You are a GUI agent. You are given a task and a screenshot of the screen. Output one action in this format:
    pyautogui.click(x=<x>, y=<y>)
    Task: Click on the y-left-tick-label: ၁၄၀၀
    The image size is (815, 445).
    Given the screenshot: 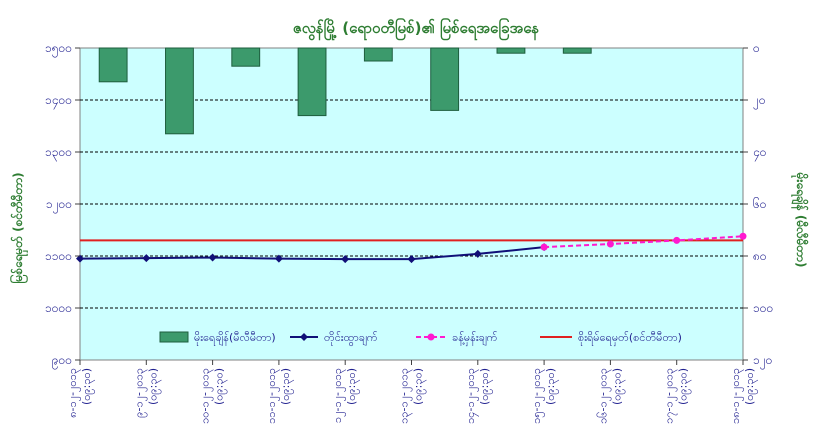 What is the action you would take?
    pyautogui.click(x=58, y=101)
    